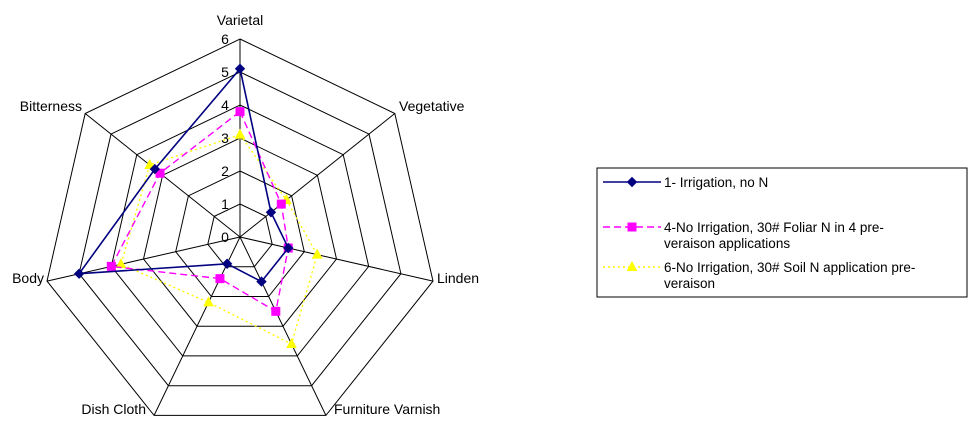 The image size is (971, 421). Describe the element at coordinates (225, 204) in the screenshot. I see `tick-label: 1` at that location.